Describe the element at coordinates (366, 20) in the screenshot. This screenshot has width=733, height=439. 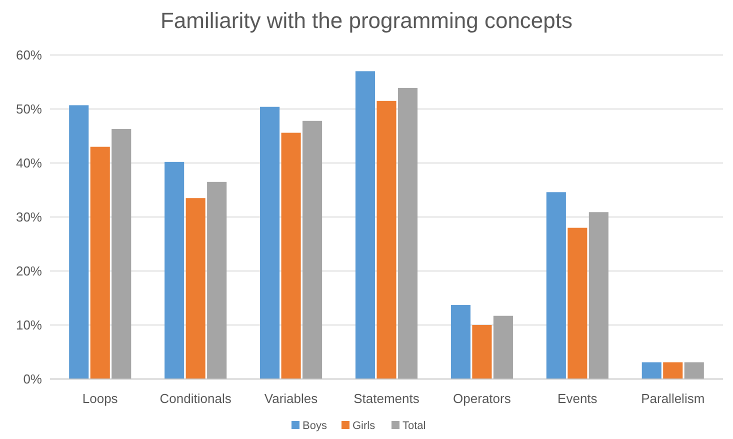
I see `chart-title: Familiarity with the programming concepts` at that location.